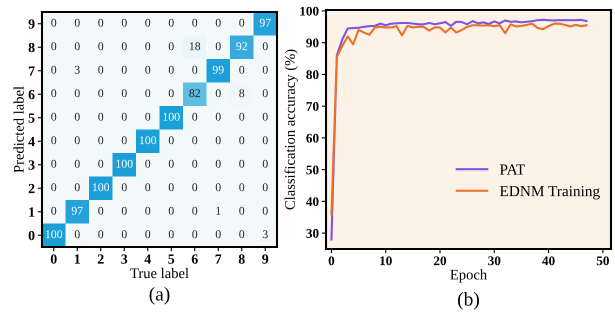  I want to click on legend-label: PAT, so click(513, 169).